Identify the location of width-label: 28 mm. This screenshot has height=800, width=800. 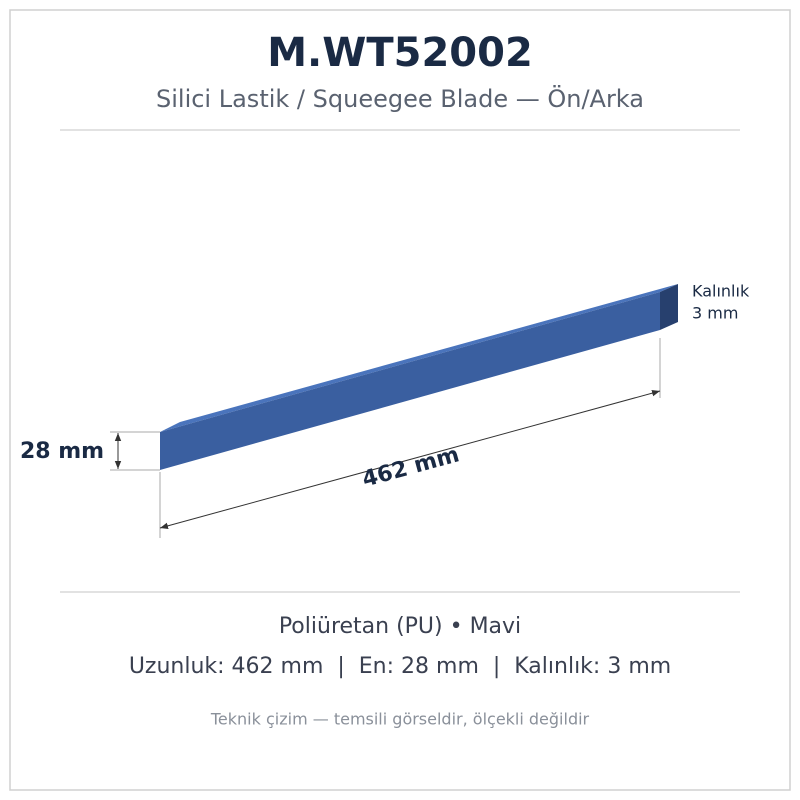
(62, 451).